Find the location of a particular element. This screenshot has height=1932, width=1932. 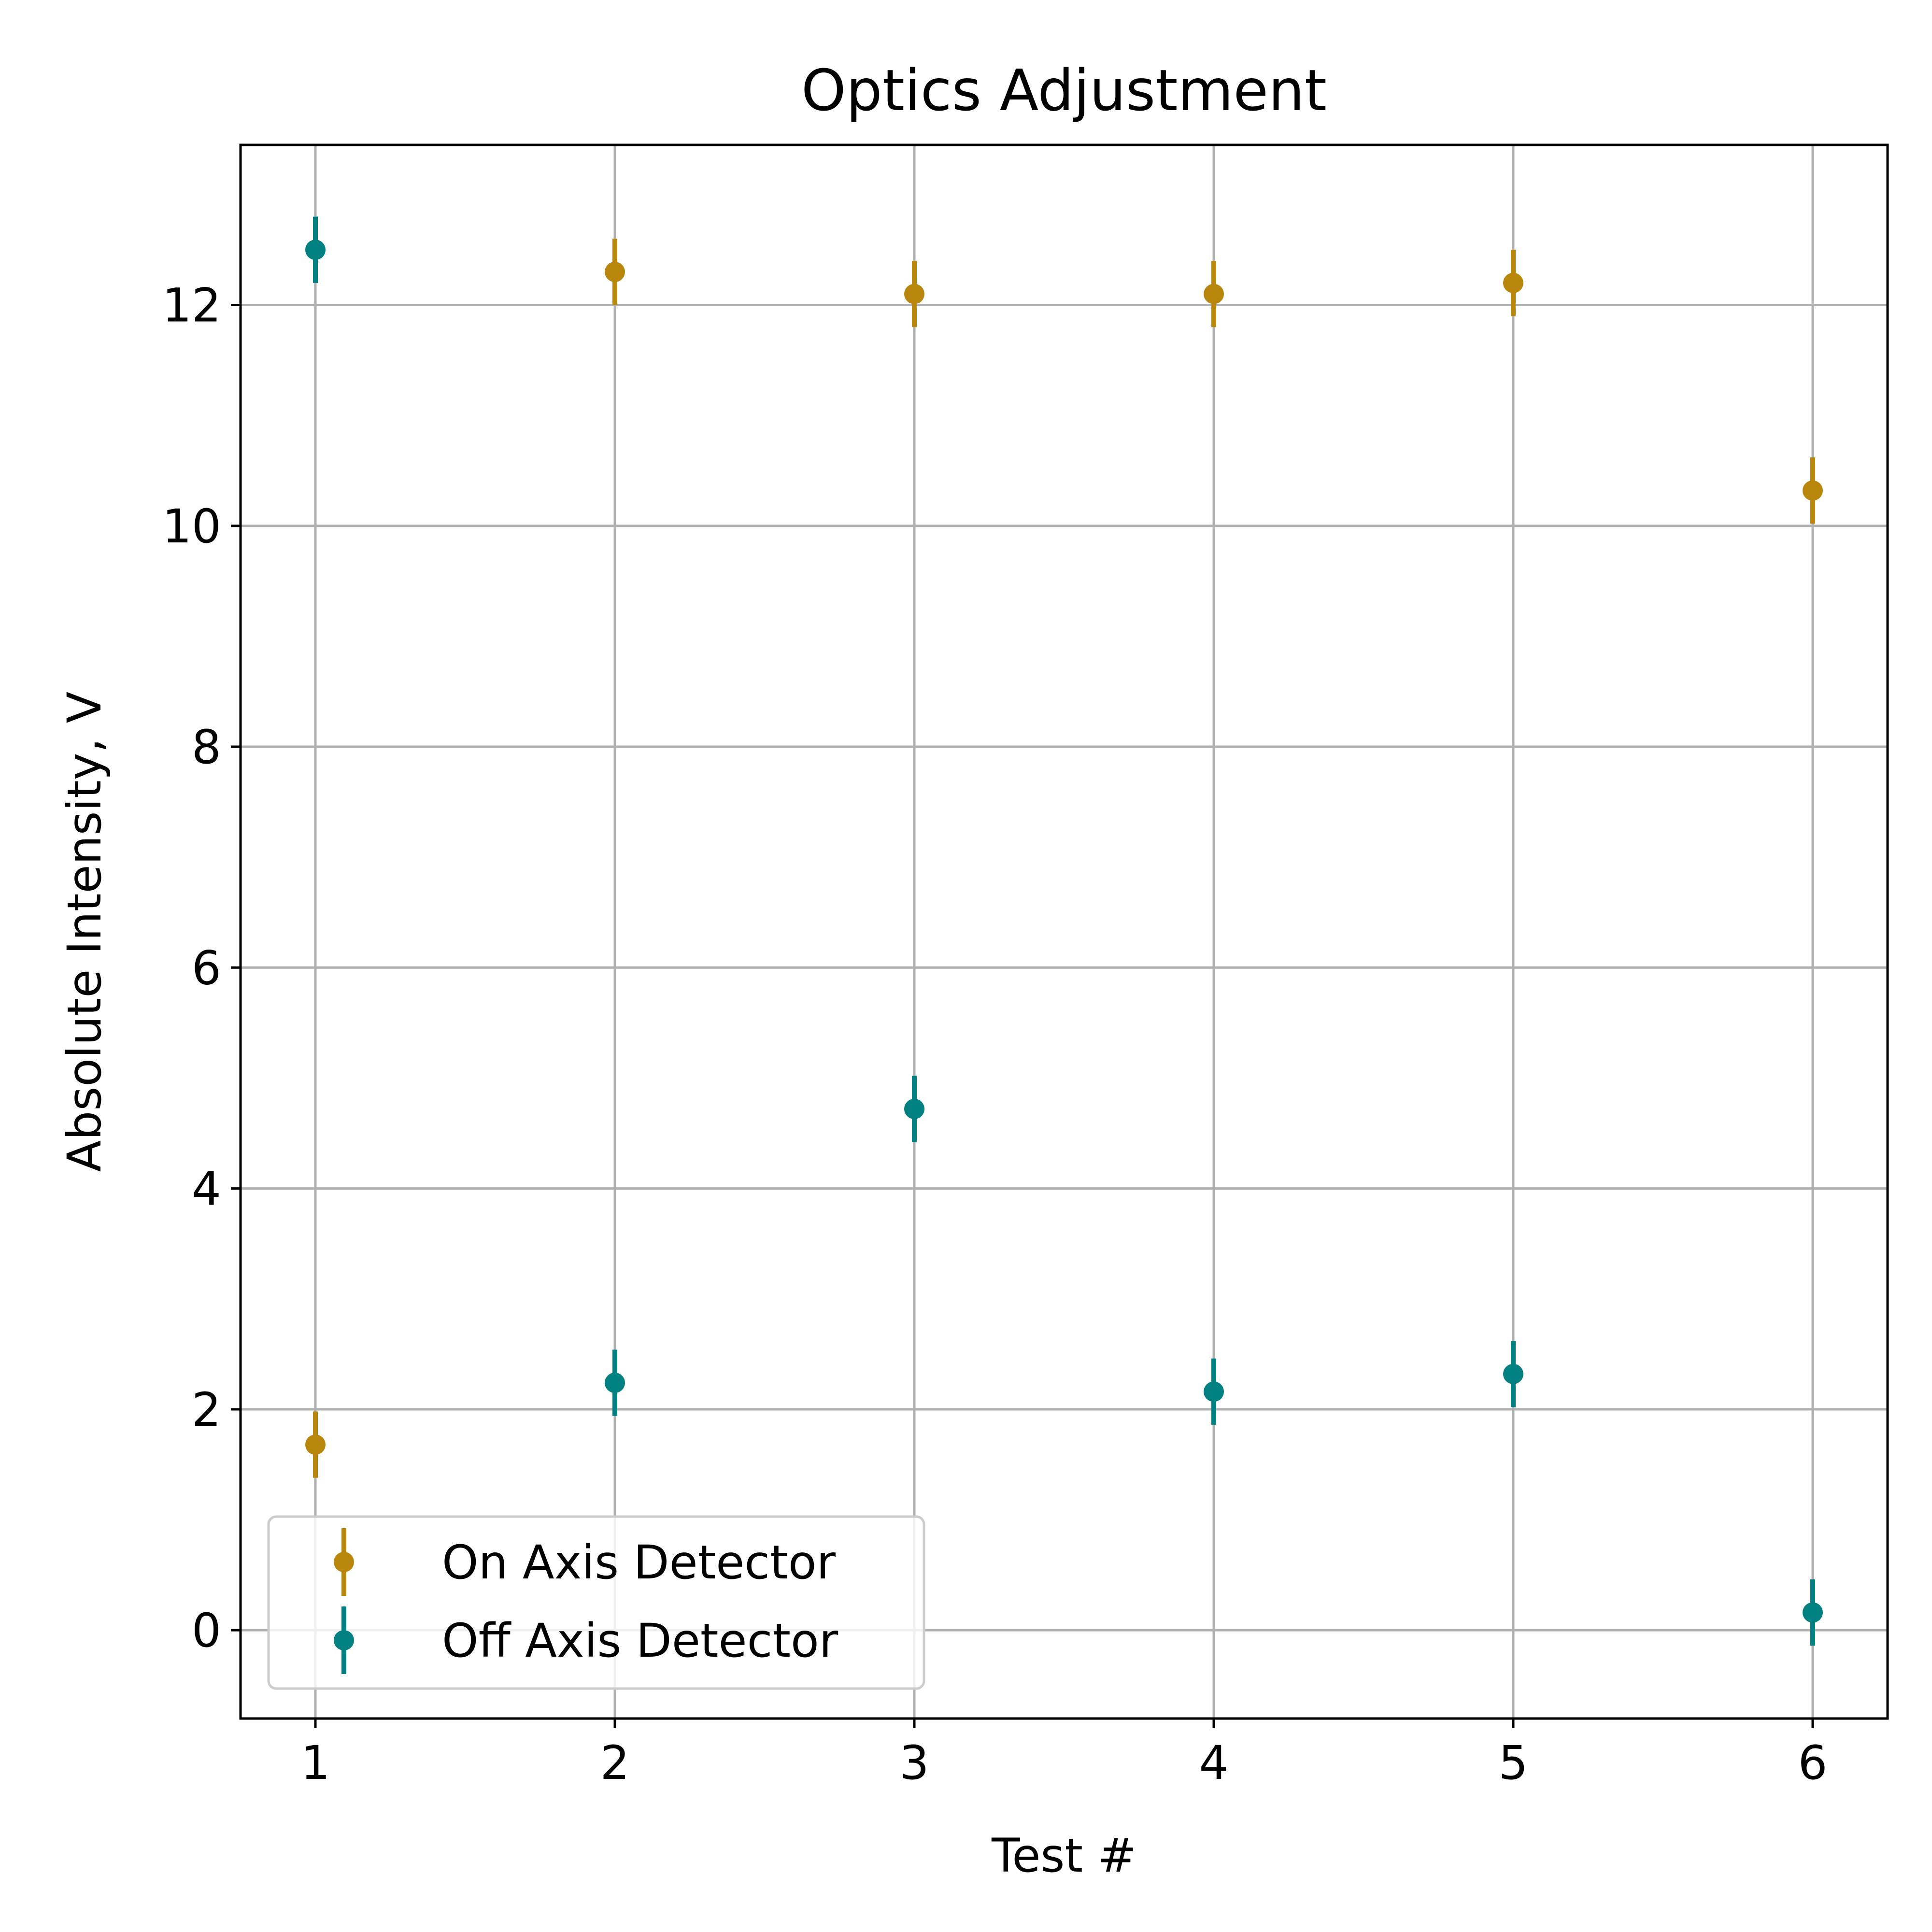

legend-box is located at coordinates (596, 1602).